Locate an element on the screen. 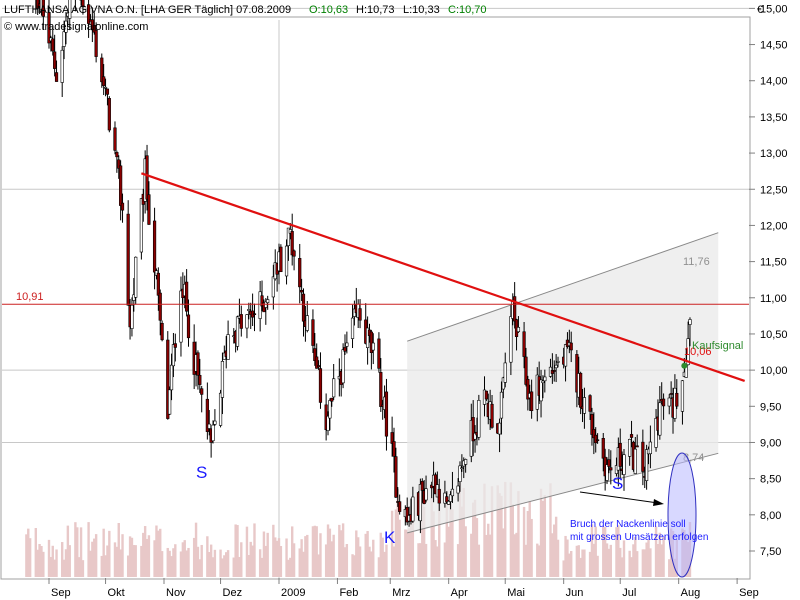  channel-lower-line is located at coordinates (563, 493).